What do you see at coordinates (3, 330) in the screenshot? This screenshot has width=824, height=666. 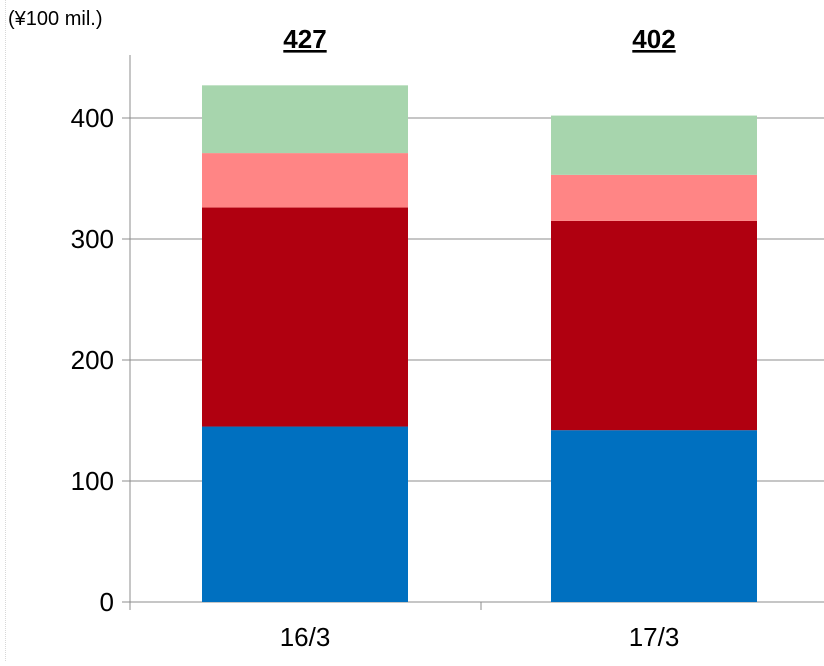 I see `left-border-decoration` at bounding box center [3, 330].